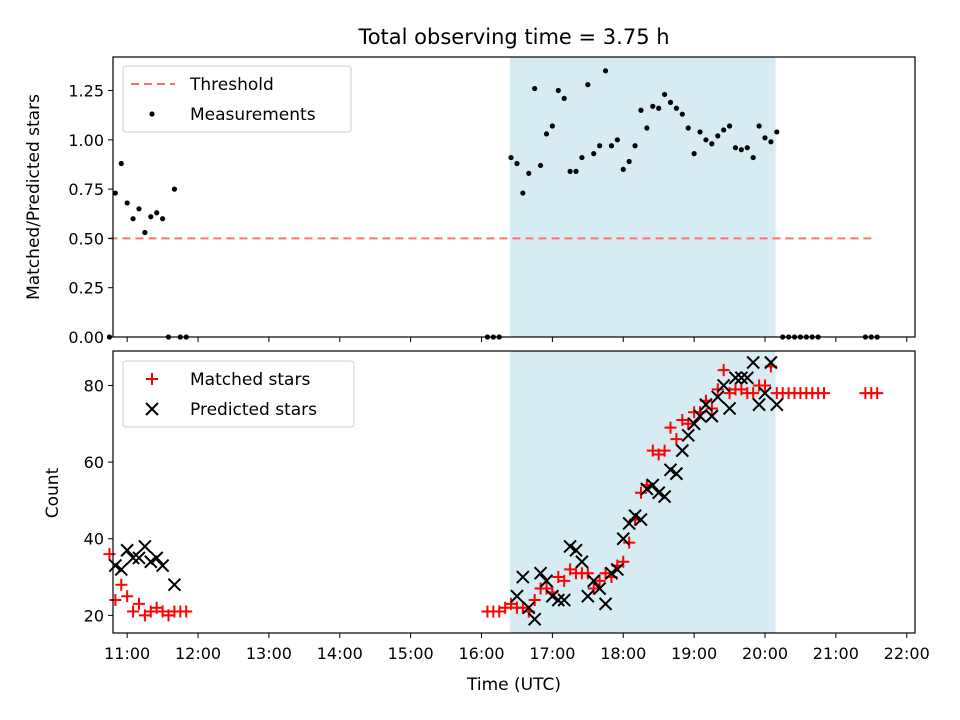 This screenshot has width=960, height=720. I want to click on ratio-y-tick-label: 0.50, so click(86, 238).